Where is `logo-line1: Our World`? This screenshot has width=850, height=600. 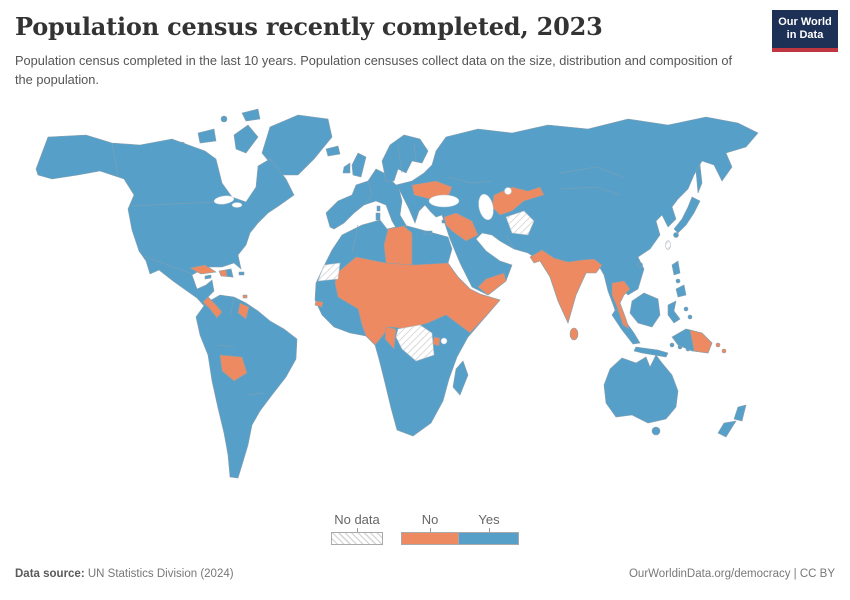 logo-line1: Our World is located at coordinates (805, 22).